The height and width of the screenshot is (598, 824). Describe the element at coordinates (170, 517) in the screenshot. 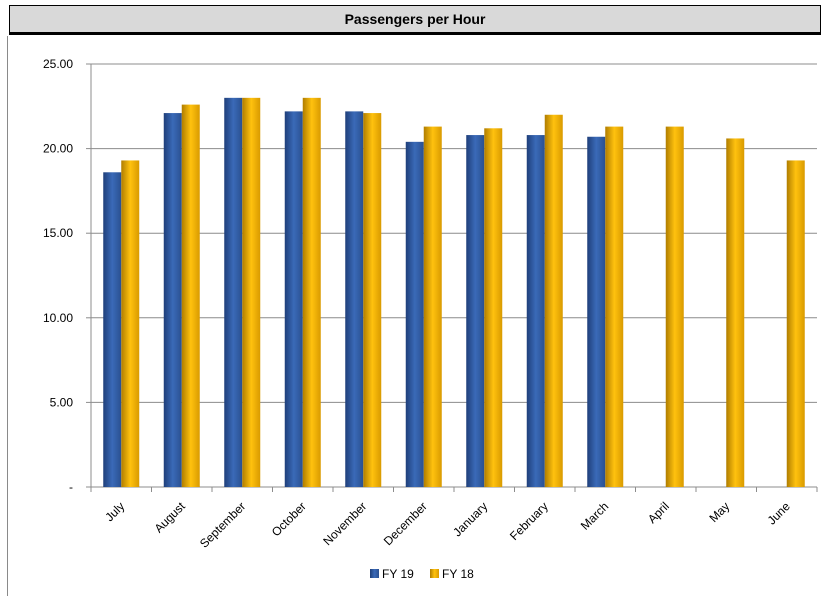

I see `x-tick-label: August` at that location.